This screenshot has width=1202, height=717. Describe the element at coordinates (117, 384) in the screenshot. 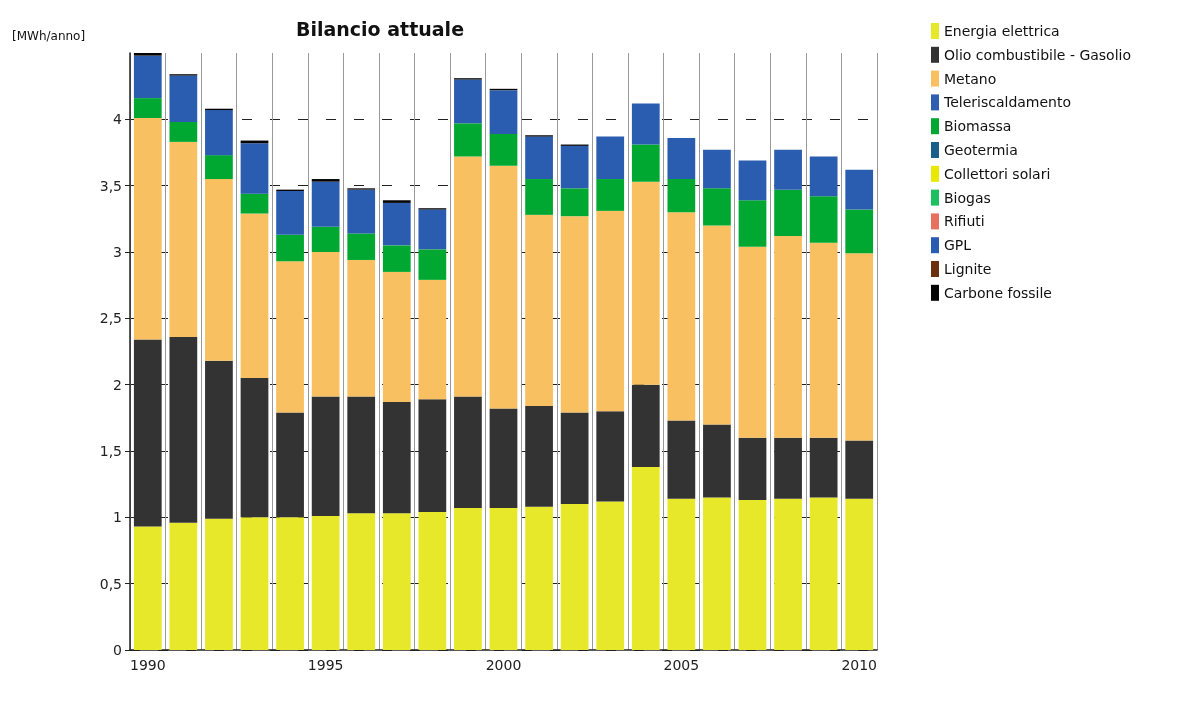

I see `y-tick-label: 2` at that location.